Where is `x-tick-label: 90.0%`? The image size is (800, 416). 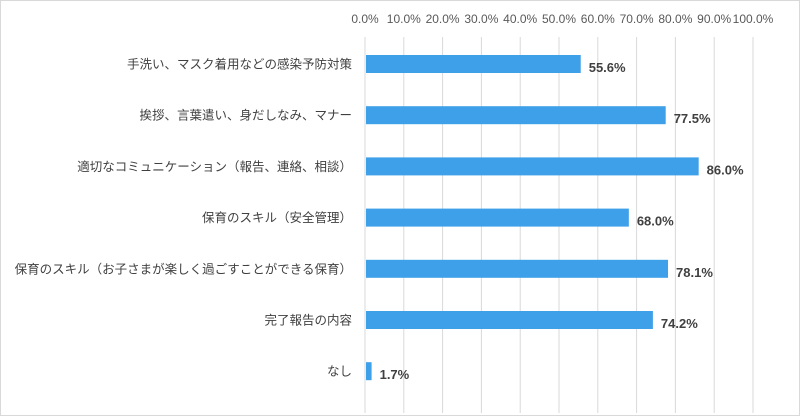 x-tick-label: 90.0% is located at coordinates (714, 19).